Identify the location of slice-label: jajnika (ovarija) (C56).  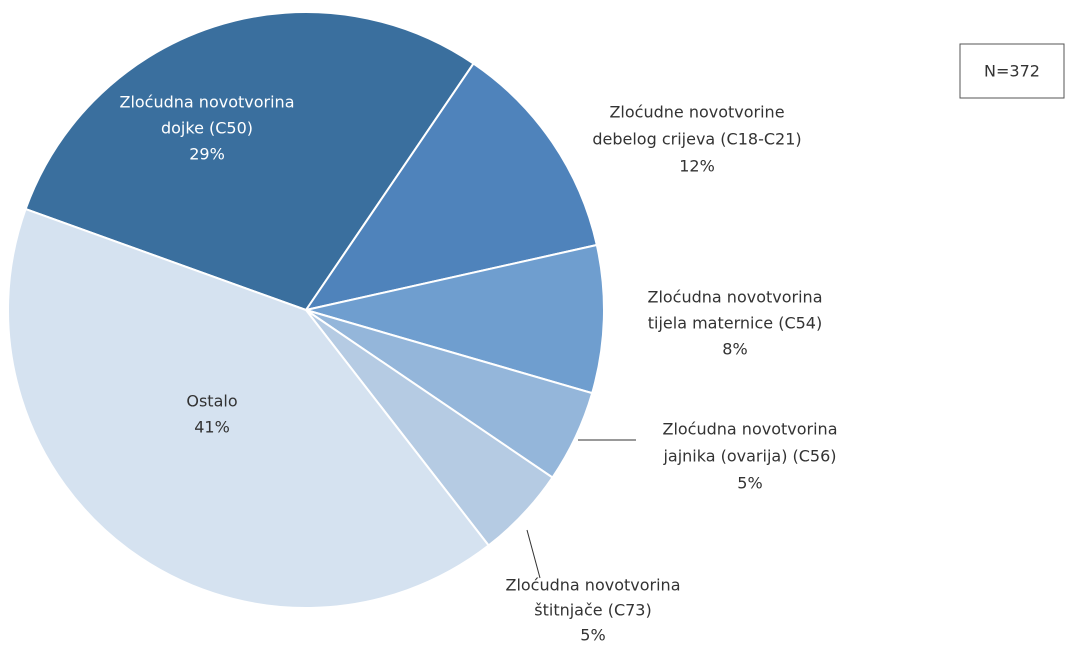
(749, 456).